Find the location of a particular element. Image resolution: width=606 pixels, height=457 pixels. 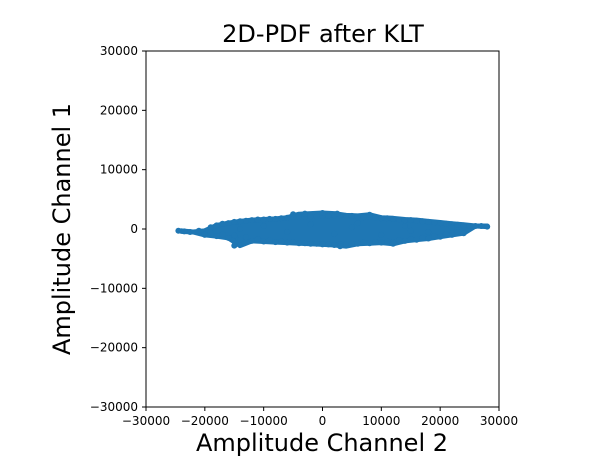

x-tick-label: −20000 is located at coordinates (205, 421).